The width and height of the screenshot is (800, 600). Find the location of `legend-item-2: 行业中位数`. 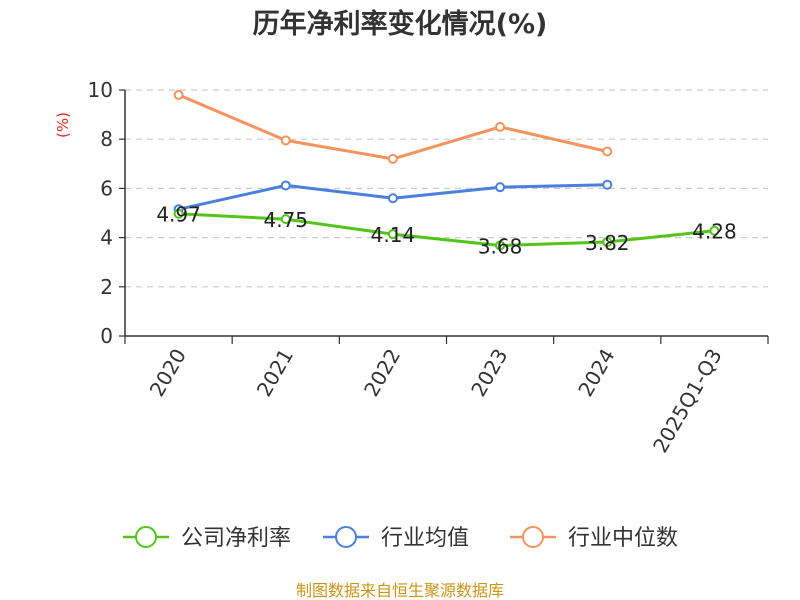

legend-item-2: 行业中位数 is located at coordinates (594, 538).